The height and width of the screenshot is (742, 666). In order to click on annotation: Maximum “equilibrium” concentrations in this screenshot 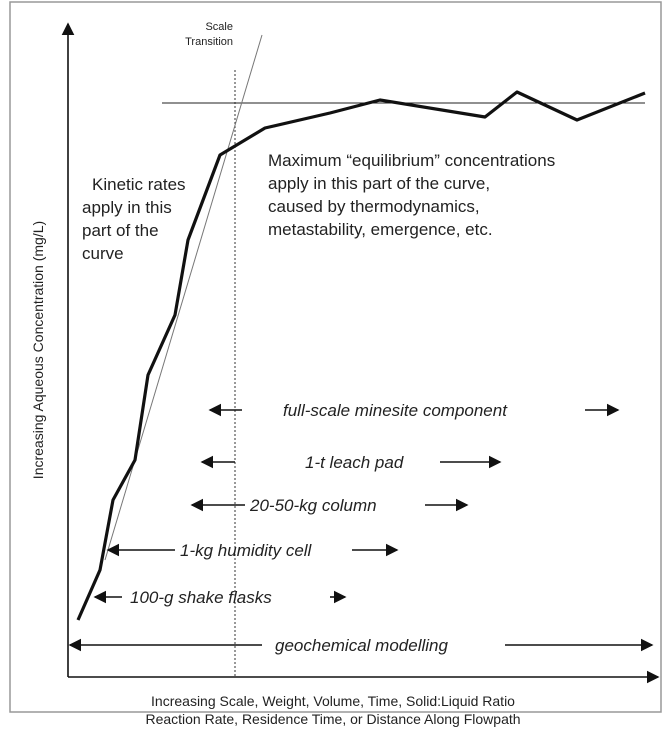, I will do `click(411, 160)`.